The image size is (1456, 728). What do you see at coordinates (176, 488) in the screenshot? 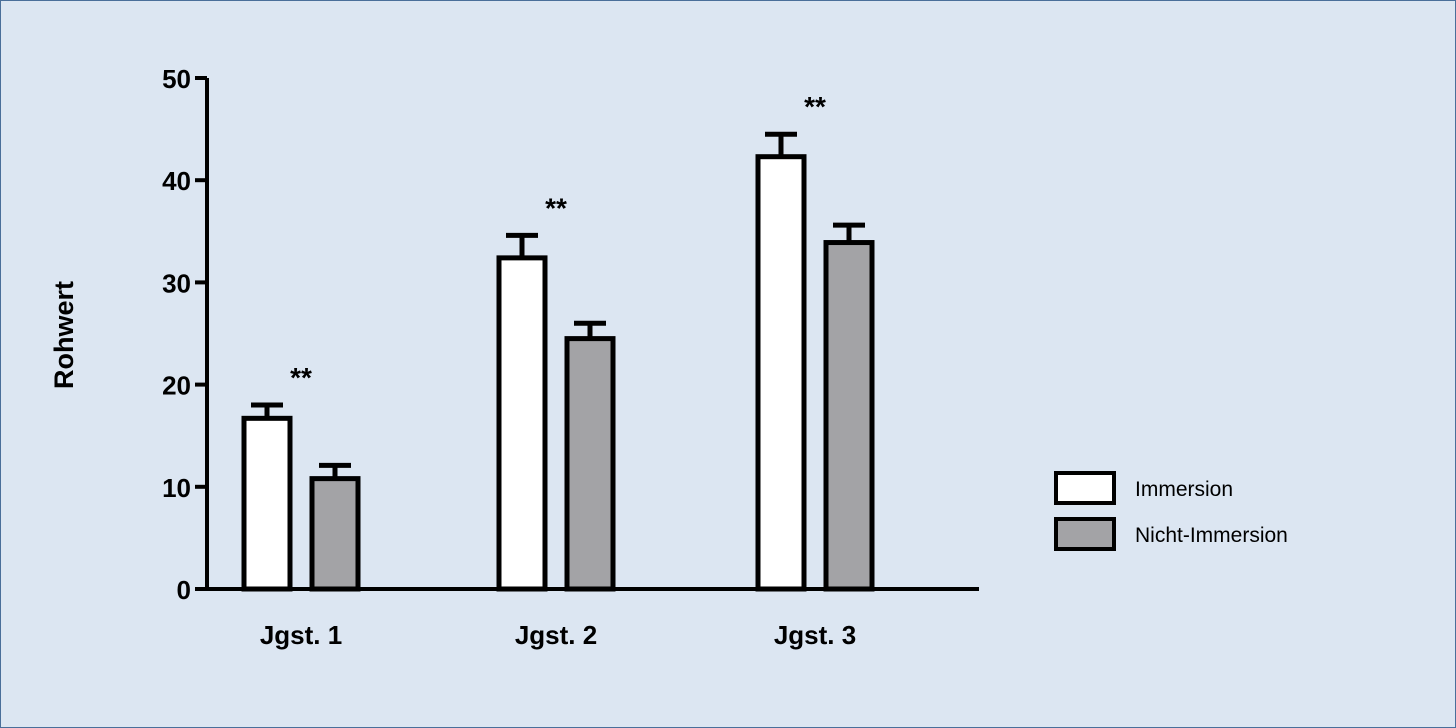
I see `y-tick-label: 10` at bounding box center [176, 488].